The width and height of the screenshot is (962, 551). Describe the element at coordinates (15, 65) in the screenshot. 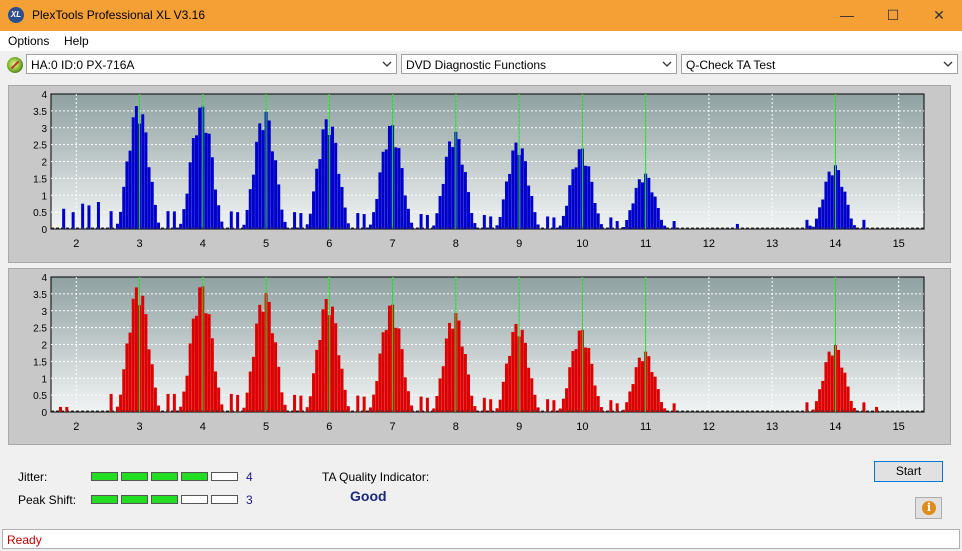

I see `disc-icon` at that location.